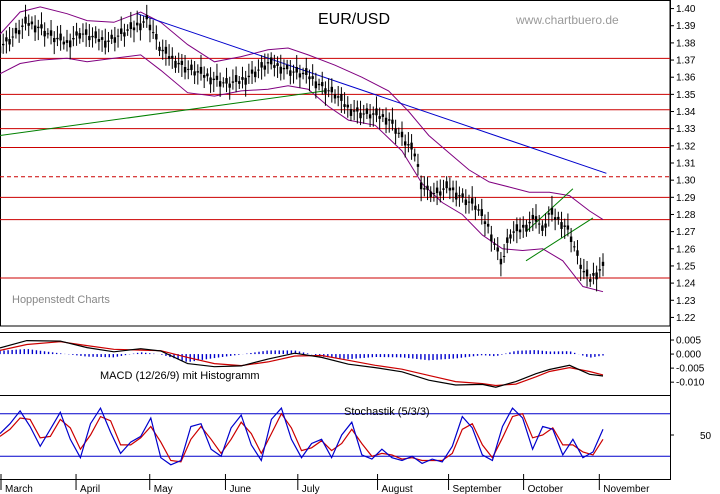 The height and width of the screenshot is (494, 720). Describe the element at coordinates (686, 43) in the screenshot. I see `price-y-tick-label: 1.38` at that location.